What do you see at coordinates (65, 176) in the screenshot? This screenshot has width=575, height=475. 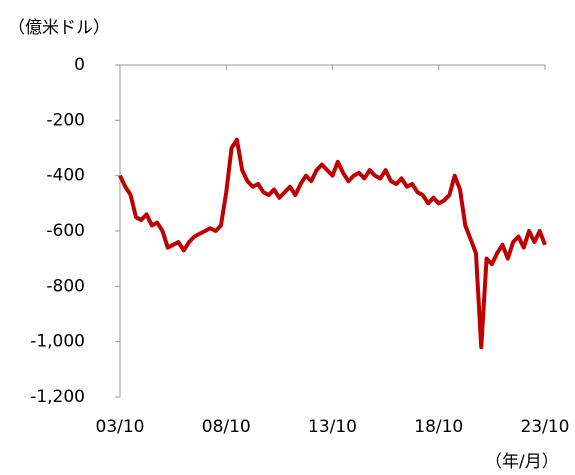 I see `y-tick-label: -400` at bounding box center [65, 176].